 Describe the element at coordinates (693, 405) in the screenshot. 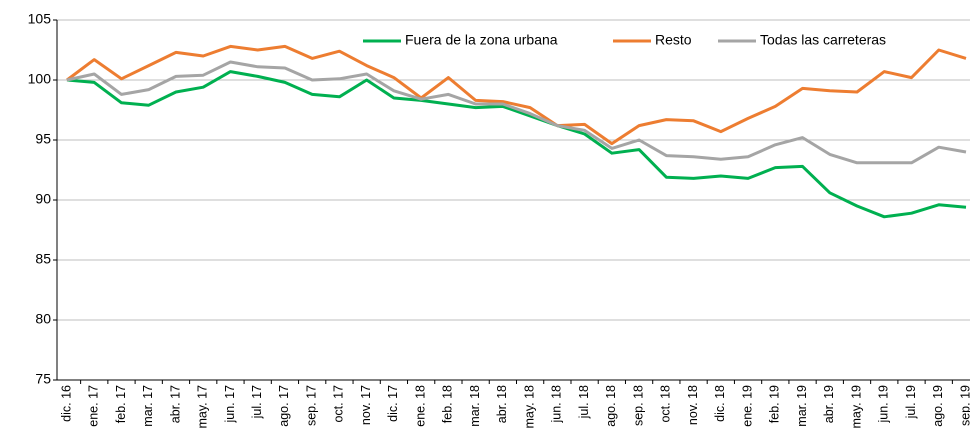

I see `x-tick-label: nov. 18` at that location.